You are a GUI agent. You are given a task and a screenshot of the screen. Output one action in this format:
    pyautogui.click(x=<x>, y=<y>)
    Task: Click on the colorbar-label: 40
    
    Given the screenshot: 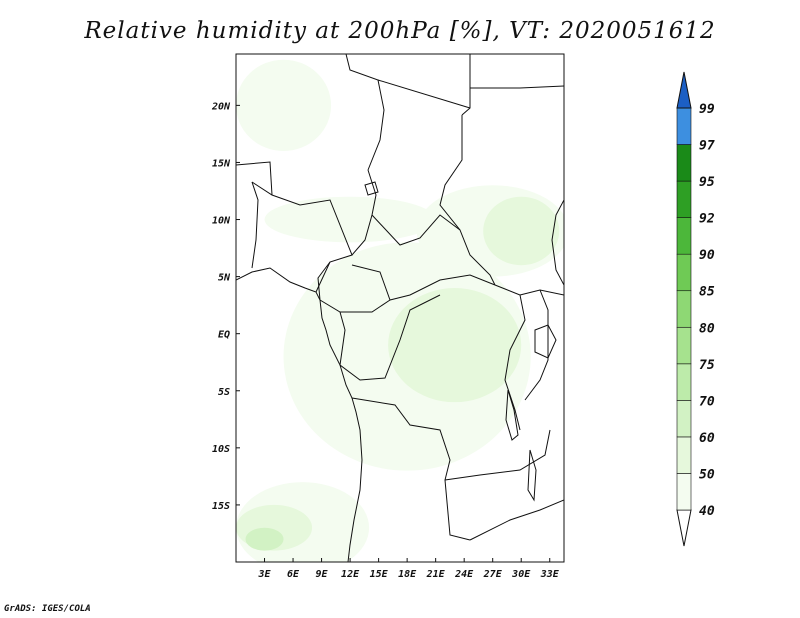 What is the action you would take?
    pyautogui.click(x=707, y=511)
    